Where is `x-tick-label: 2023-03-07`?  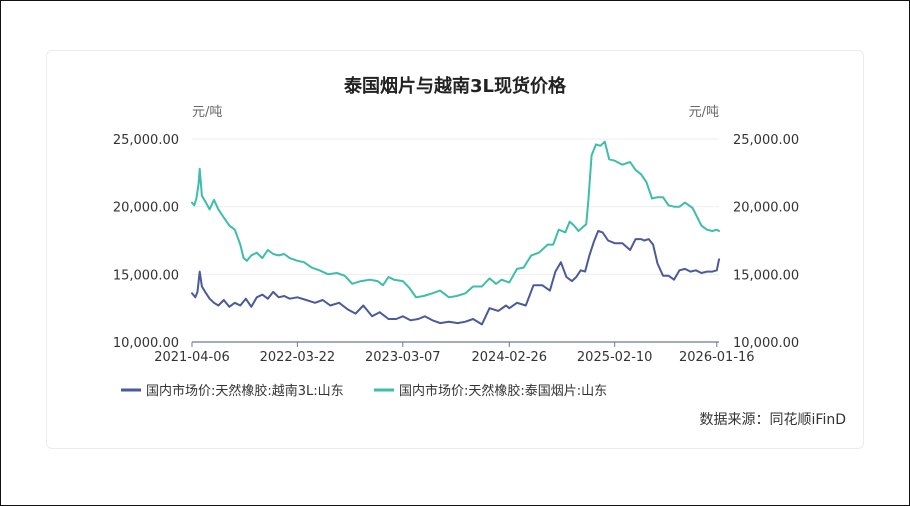
x-tick-label: 2023-03-07 is located at coordinates (403, 357).